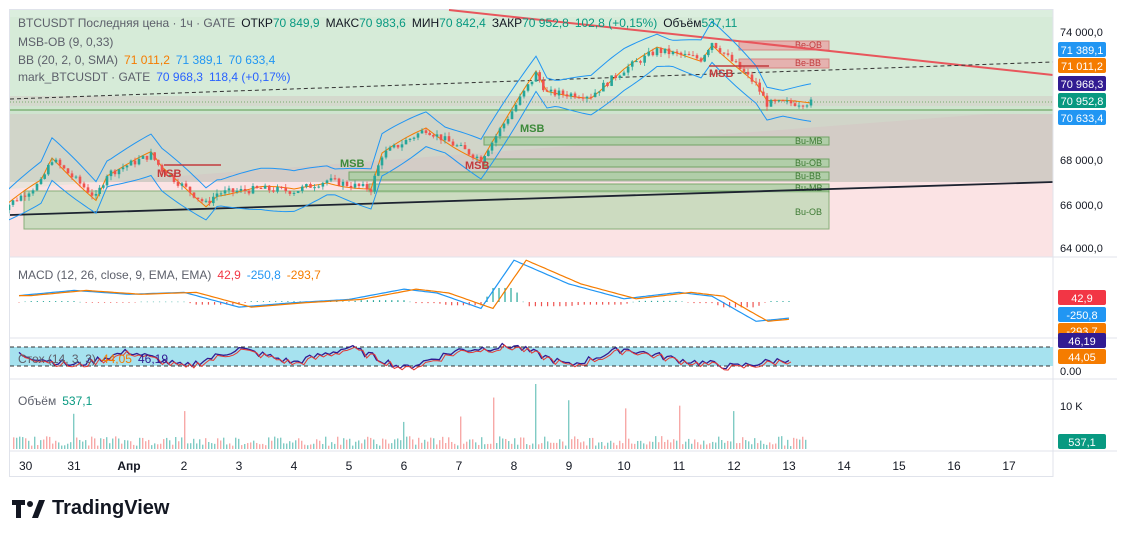 The width and height of the screenshot is (1127, 539). I want to click on dashed-trendline, so click(531, 80).